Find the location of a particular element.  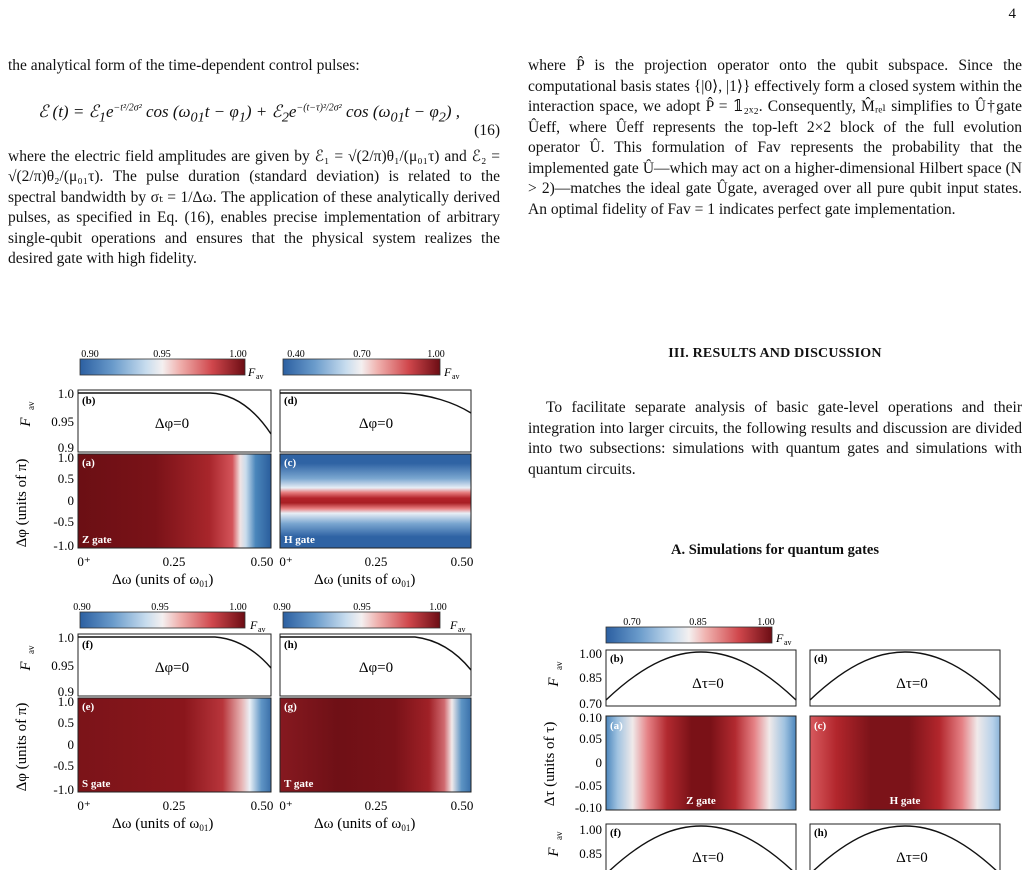

colorbar-h is located at coordinates (361, 367).